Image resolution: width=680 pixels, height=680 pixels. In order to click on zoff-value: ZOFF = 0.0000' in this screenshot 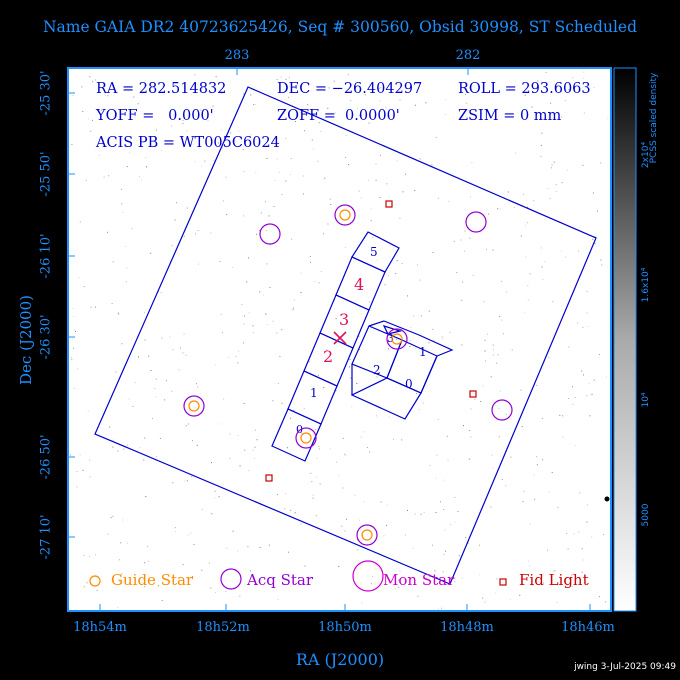, I will do `click(338, 116)`.